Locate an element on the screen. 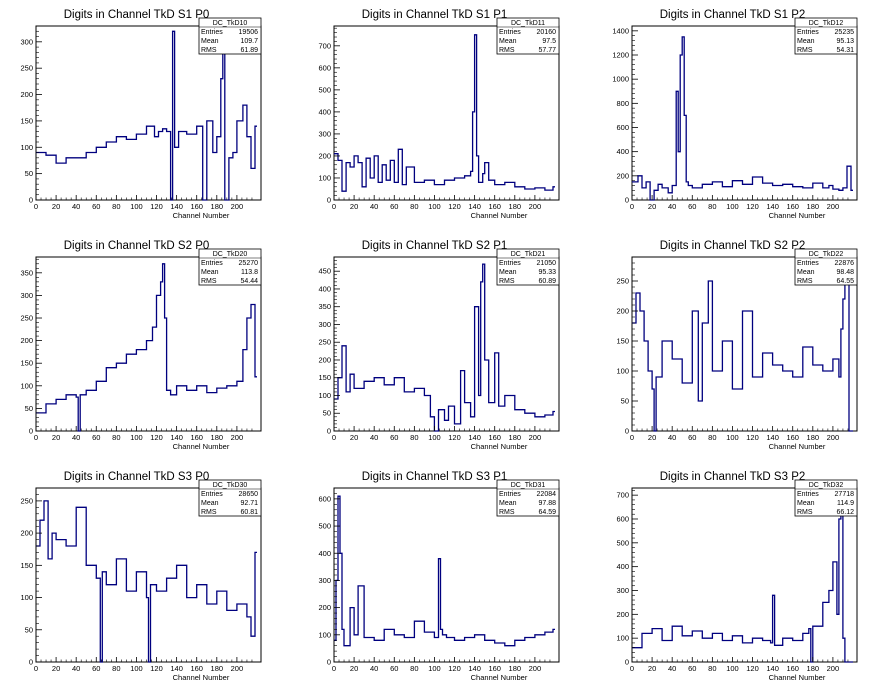 The height and width of the screenshot is (690, 896). x-tick-label: 100 is located at coordinates (434, 206).